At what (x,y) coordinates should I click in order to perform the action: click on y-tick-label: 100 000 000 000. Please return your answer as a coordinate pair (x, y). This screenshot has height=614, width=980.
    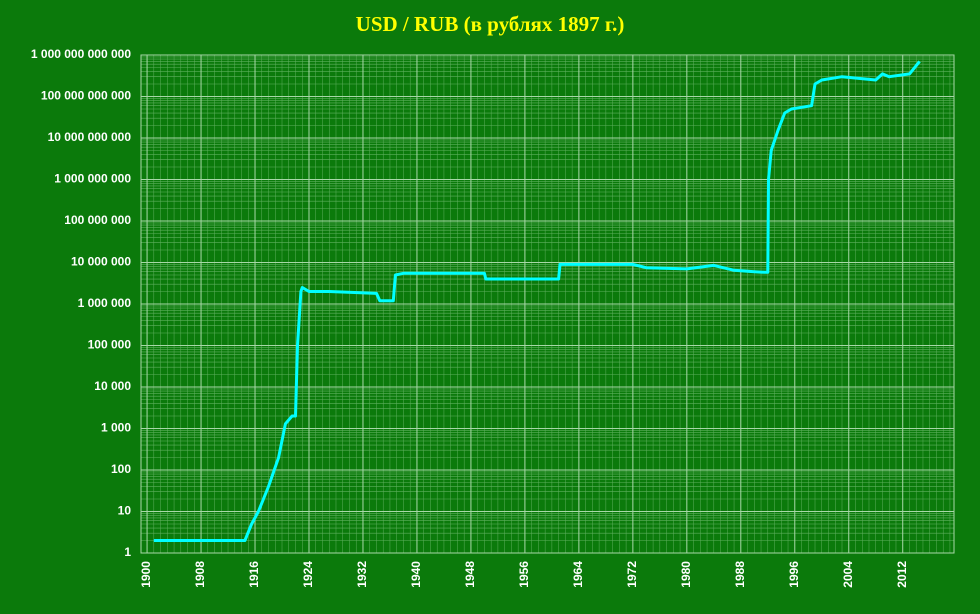
    Looking at the image, I should click on (86, 96).